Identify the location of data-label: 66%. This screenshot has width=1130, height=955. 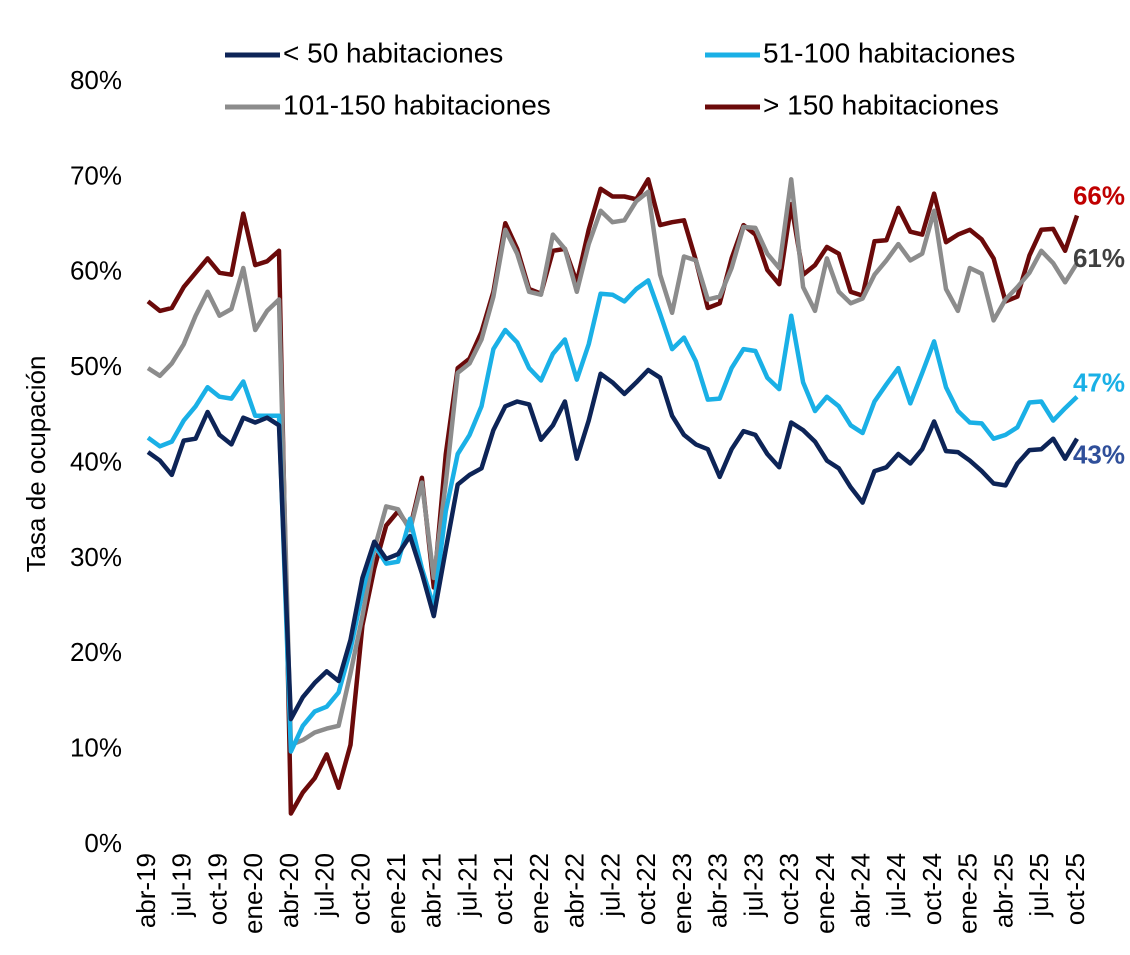
(1099, 195).